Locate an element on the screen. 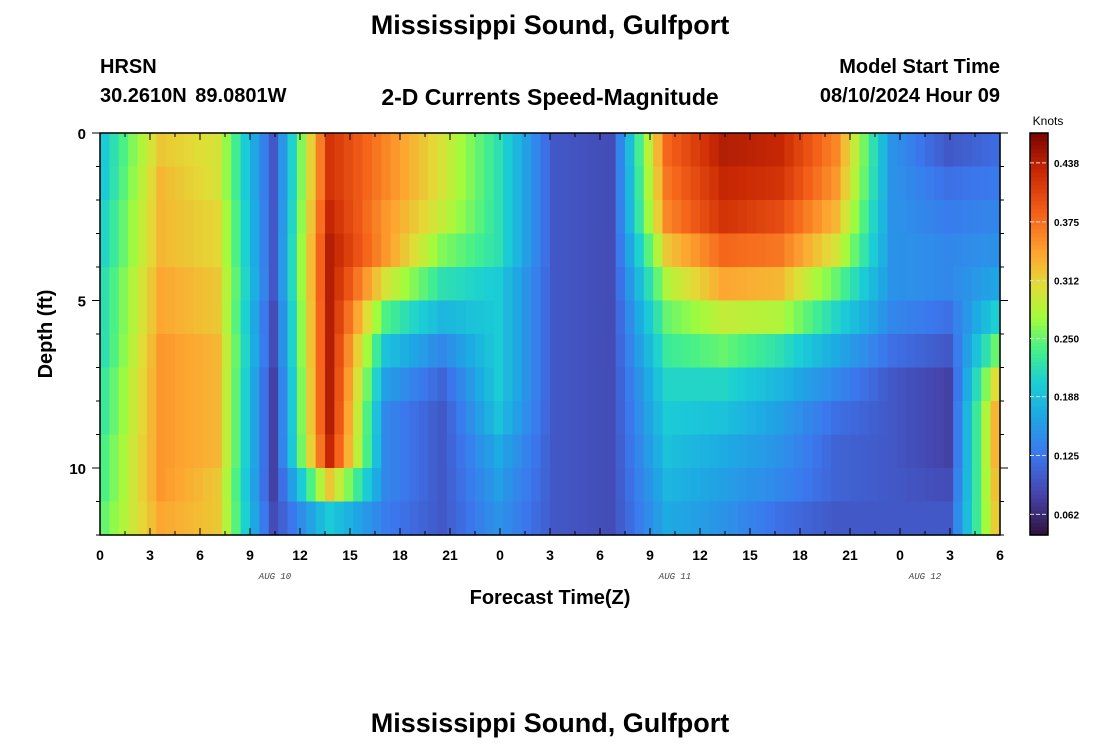 This screenshot has width=1100, height=750. colorbar-tick-label: 0.250 is located at coordinates (1066, 340).